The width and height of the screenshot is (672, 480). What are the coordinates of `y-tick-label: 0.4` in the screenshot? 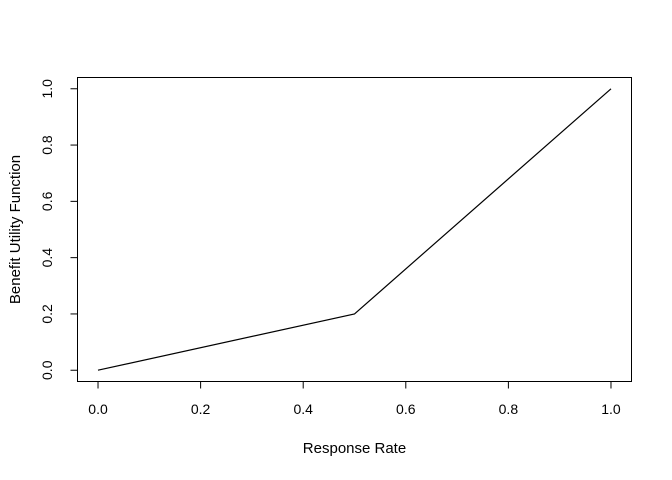 It's located at (47, 258).